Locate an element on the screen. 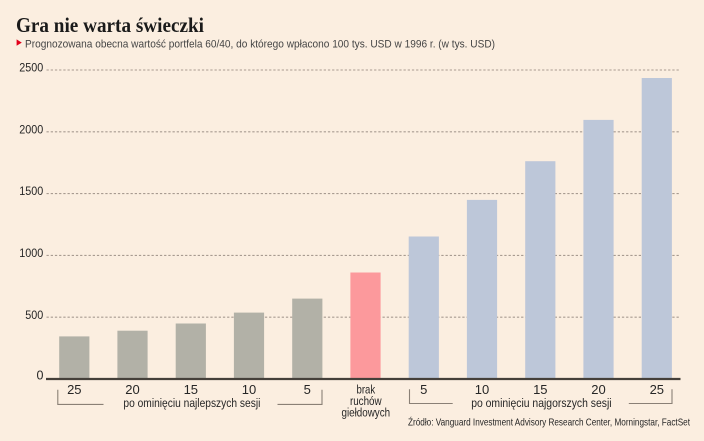 This screenshot has height=441, width=704. svg-text: ruchów is located at coordinates (366, 401).